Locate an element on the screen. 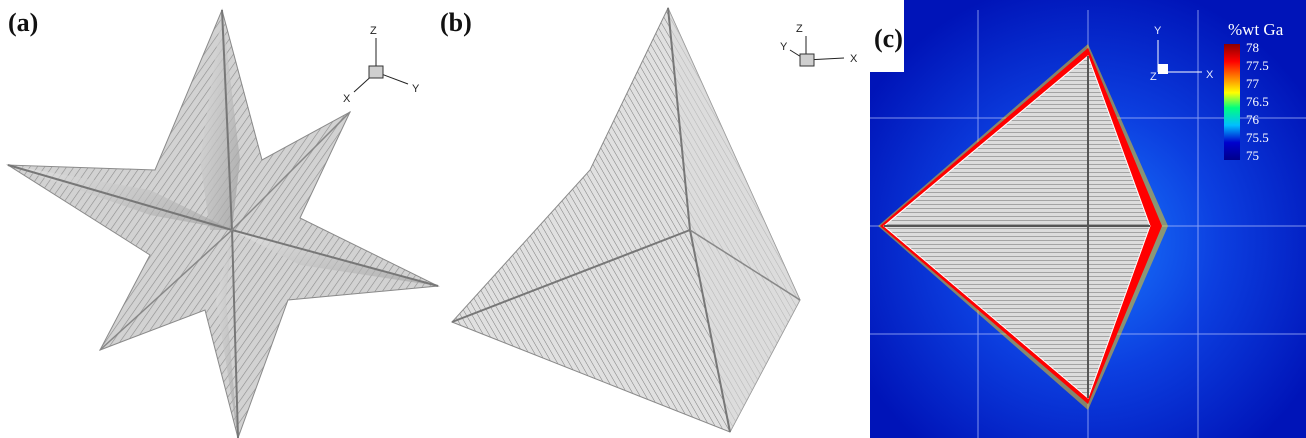 The height and width of the screenshot is (438, 1306). axis-triad-a: Z Y X is located at coordinates (381, 65).